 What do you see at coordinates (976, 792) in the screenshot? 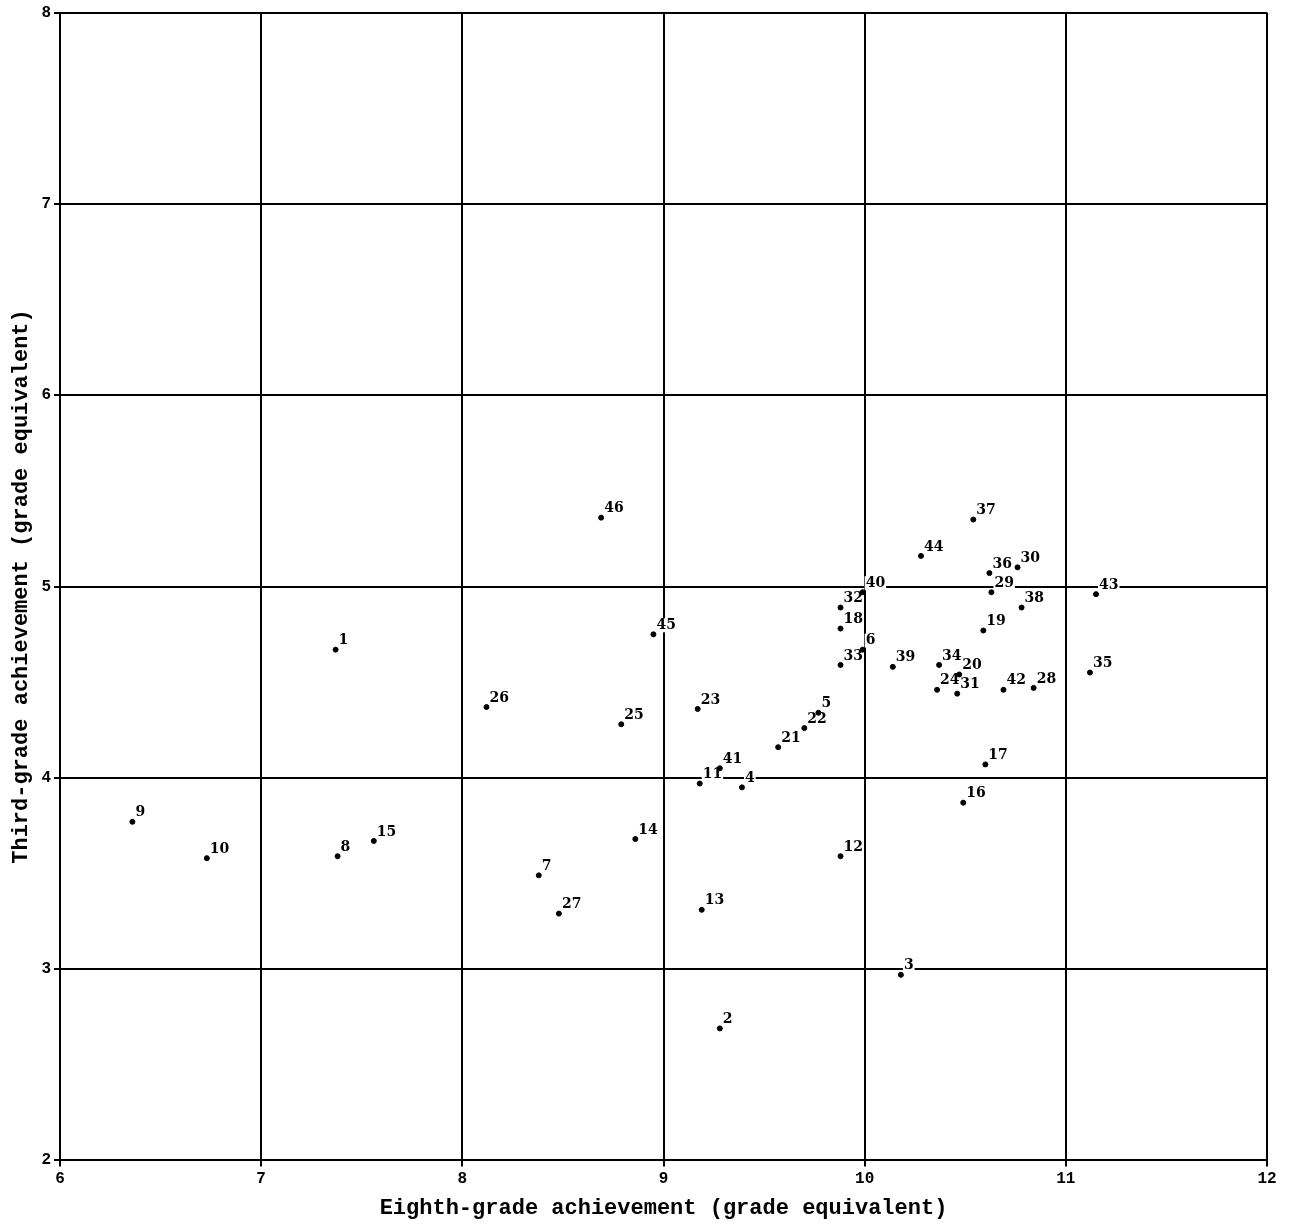
I see `annotation: 16` at bounding box center [976, 792].